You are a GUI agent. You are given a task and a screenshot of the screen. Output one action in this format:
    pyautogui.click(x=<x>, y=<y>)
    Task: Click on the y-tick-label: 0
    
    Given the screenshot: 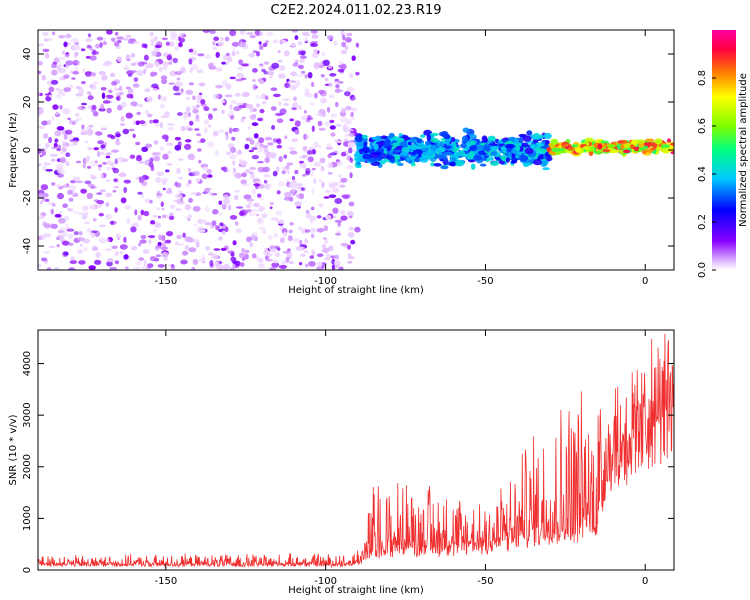 What is the action you would take?
    pyautogui.click(x=27, y=150)
    